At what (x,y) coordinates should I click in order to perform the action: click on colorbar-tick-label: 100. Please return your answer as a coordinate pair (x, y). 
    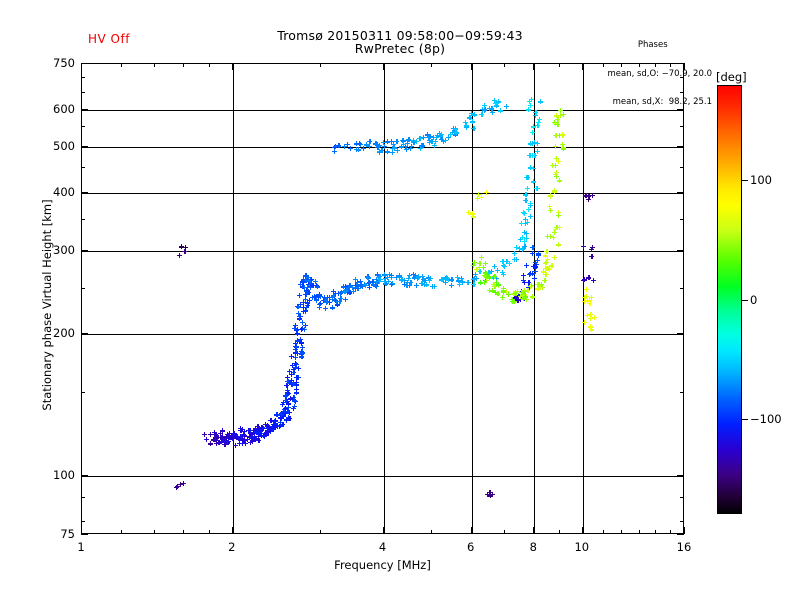
    Looking at the image, I should click on (761, 180).